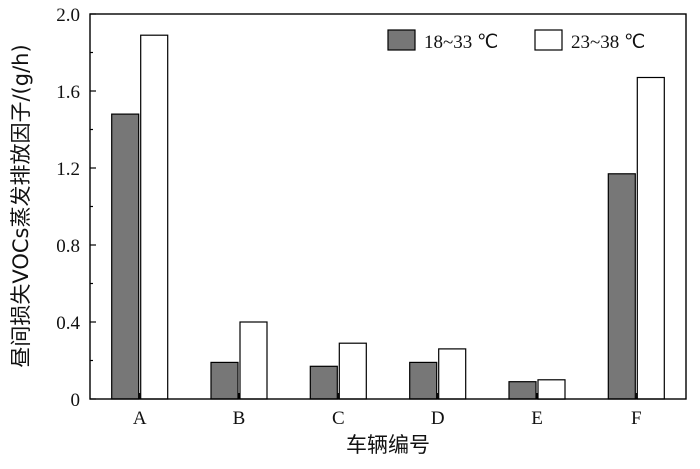 This screenshot has height=469, width=700. I want to click on y-tick-label: 1.2, so click(68, 169).